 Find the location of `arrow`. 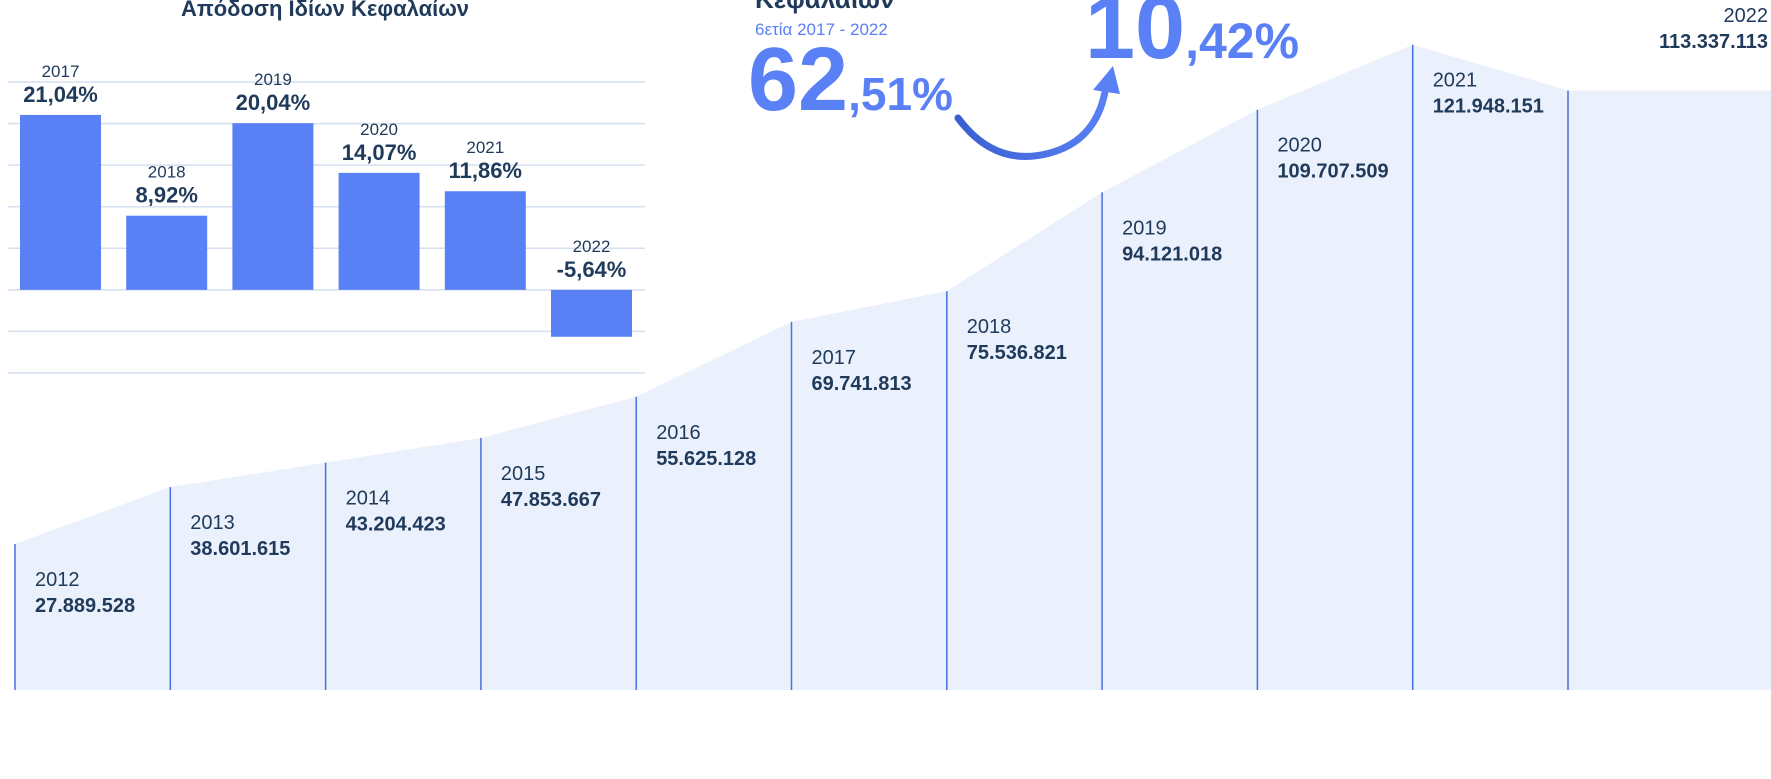

arrow is located at coordinates (1032, 121).